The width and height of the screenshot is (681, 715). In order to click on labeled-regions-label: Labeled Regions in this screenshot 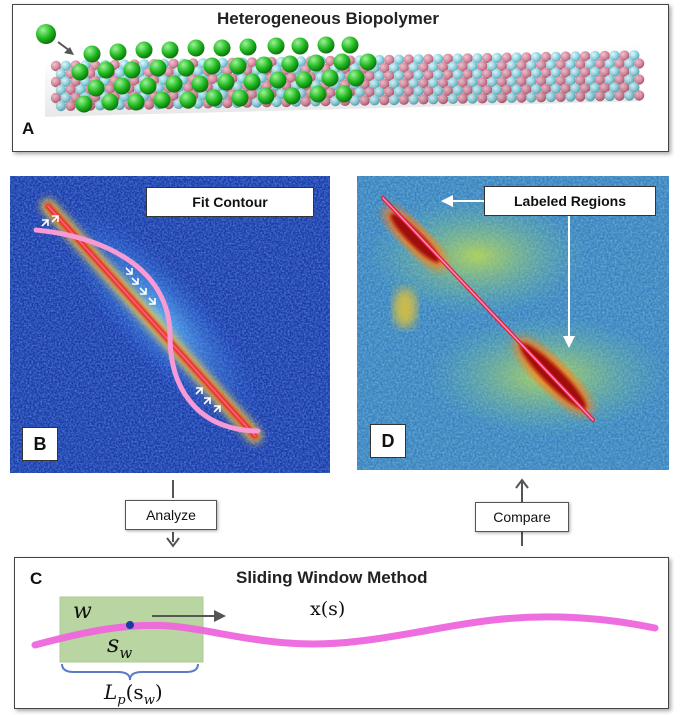, I will do `click(570, 201)`.